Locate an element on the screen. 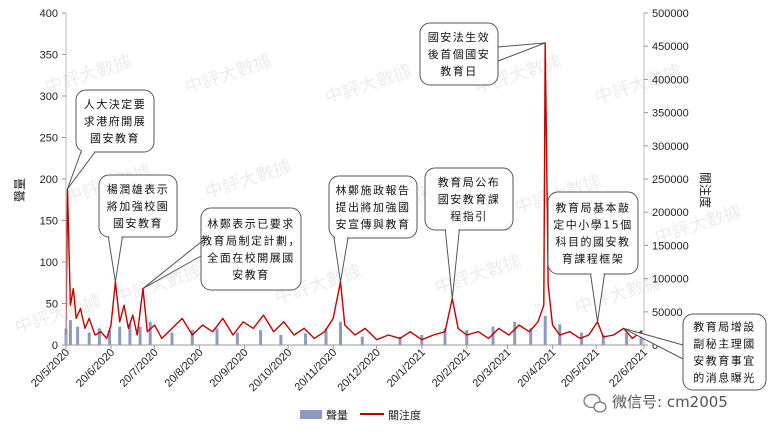 The width and height of the screenshot is (771, 434). y-axis-right-title: 關注度 is located at coordinates (705, 190).